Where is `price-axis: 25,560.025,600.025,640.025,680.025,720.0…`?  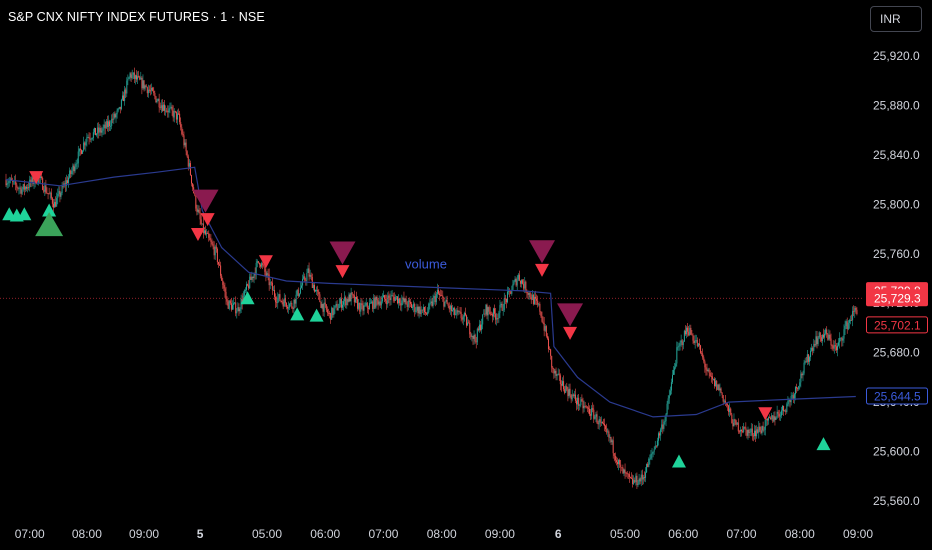 price-axis: 25,560.025,600.025,640.025,680.025,720.0… is located at coordinates (897, 278).